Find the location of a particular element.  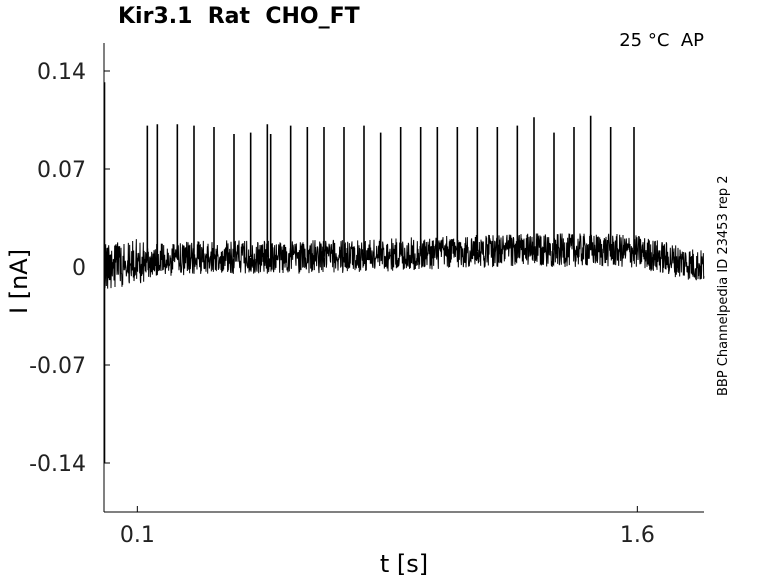

x-tick-label: 0.1 is located at coordinates (137, 535).